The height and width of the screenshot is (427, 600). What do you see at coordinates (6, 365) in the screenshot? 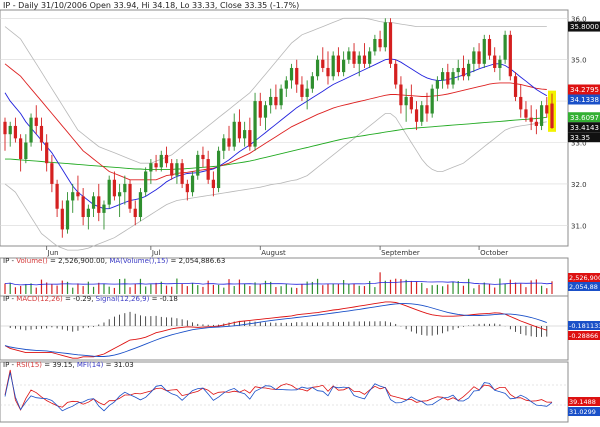
I see `rsi-symbol: IP` at bounding box center [6, 365].